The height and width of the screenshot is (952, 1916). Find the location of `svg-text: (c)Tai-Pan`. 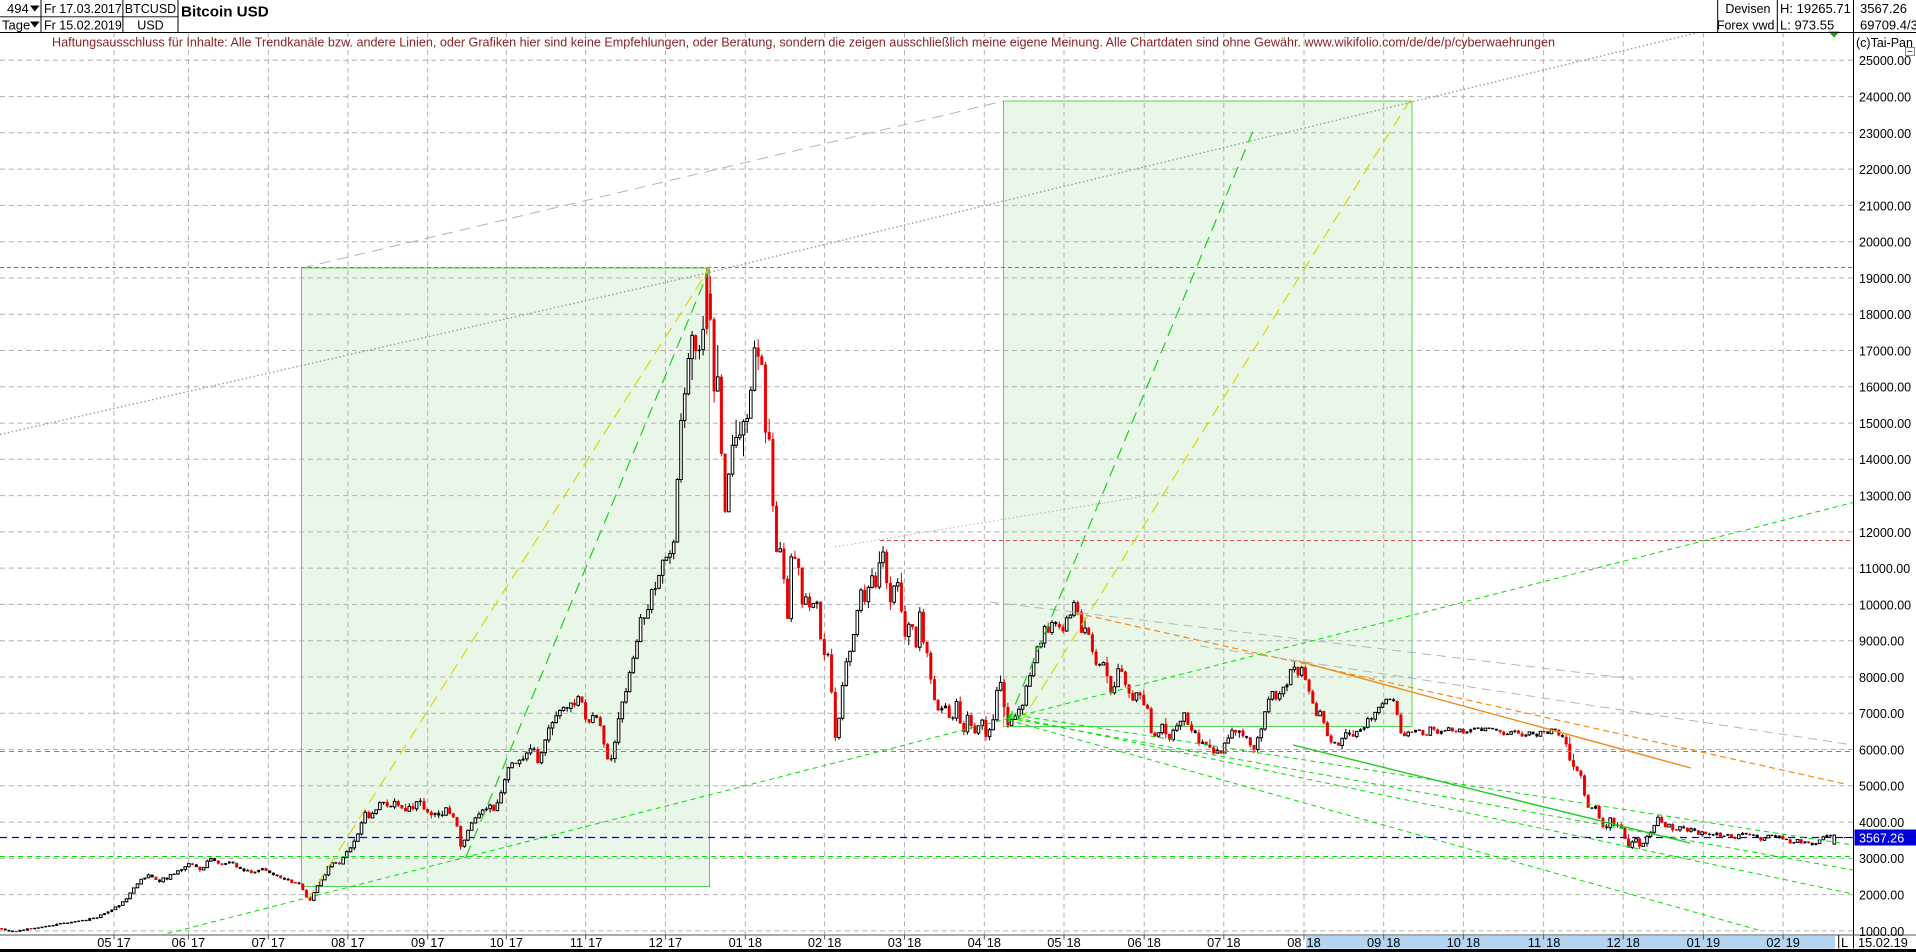

svg-text: (c)Tai-Pan is located at coordinates (1884, 43).